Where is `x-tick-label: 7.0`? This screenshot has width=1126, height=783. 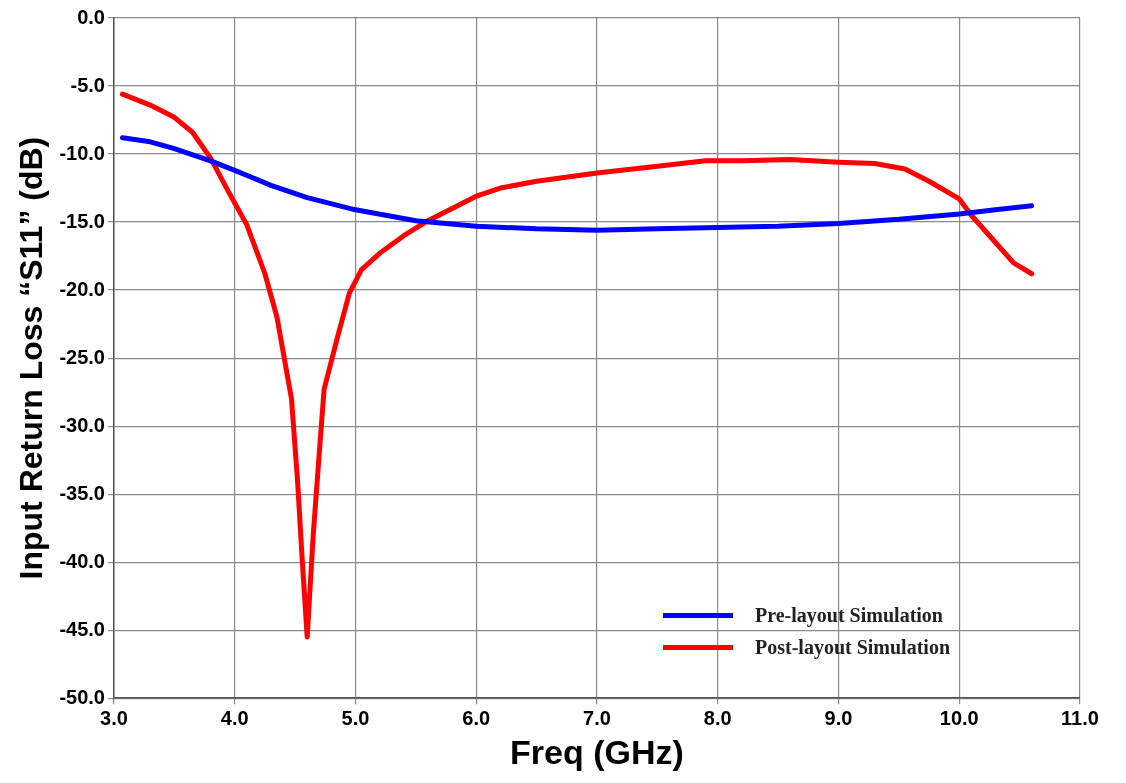 x-tick-label: 7.0 is located at coordinates (597, 717).